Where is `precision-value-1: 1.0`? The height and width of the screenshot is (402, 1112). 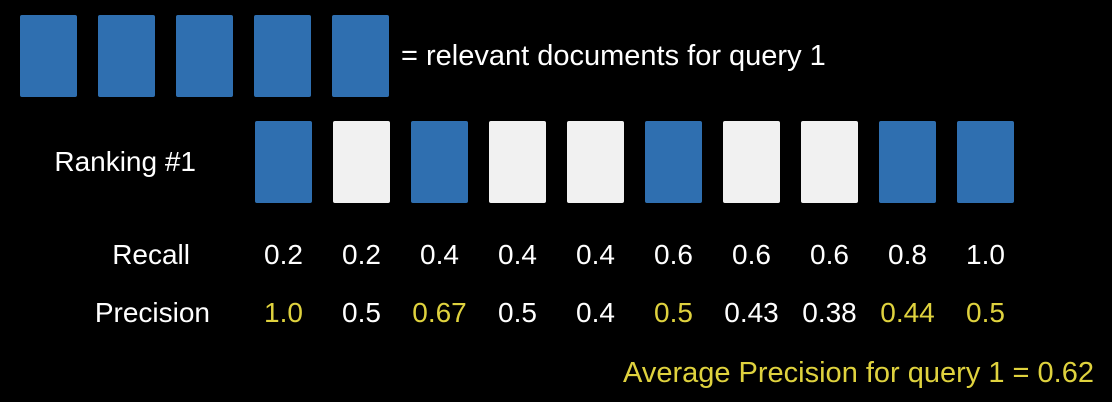 precision-value-1: 1.0 is located at coordinates (283, 312).